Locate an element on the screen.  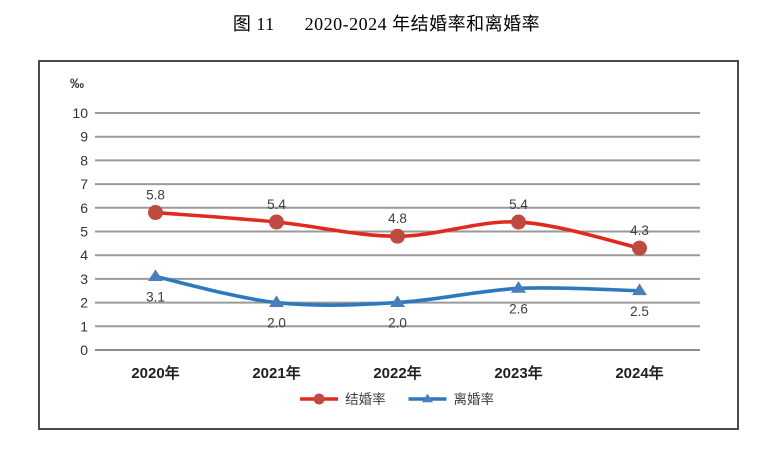
x-tick-label: 2024年 is located at coordinates (639, 373).